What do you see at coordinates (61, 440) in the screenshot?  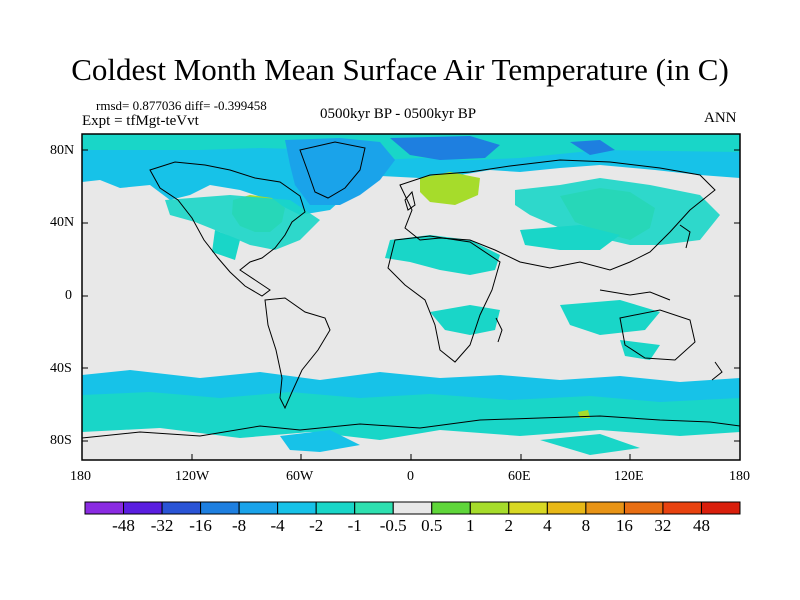 I see `lat-tick-label: 80S` at bounding box center [61, 440].